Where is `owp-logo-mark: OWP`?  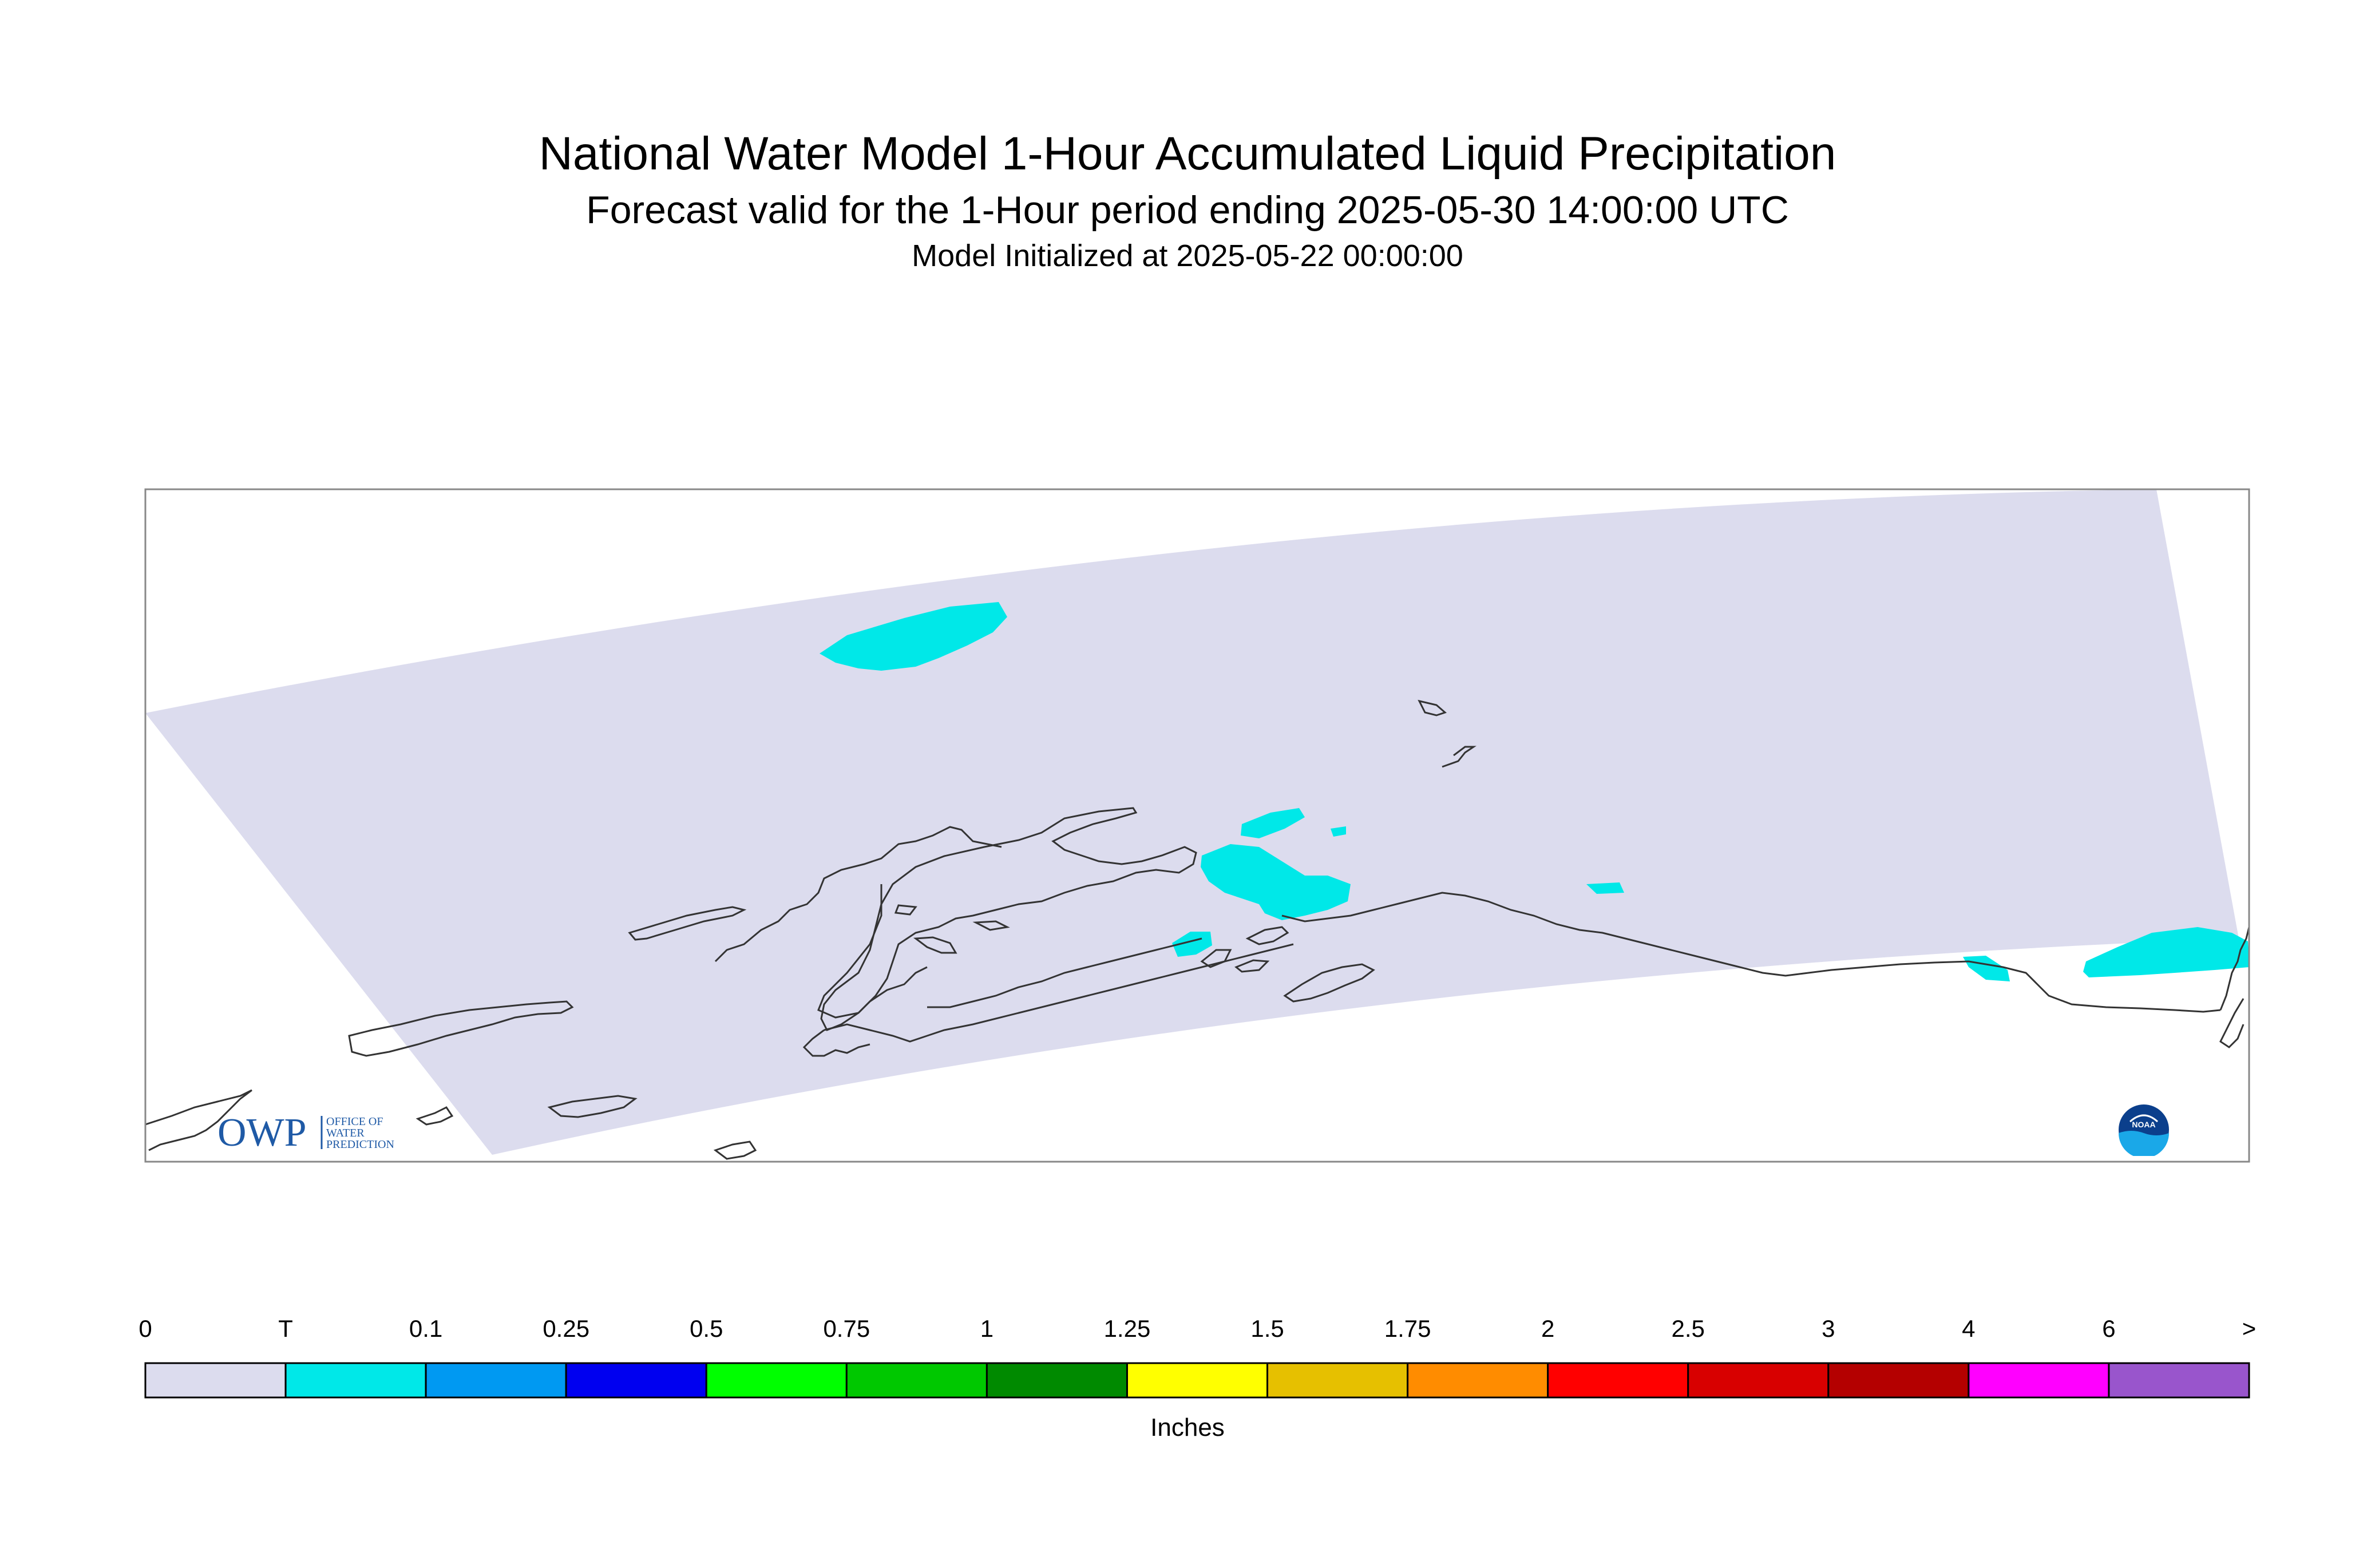
owp-logo-mark: OWP is located at coordinates (262, 1133).